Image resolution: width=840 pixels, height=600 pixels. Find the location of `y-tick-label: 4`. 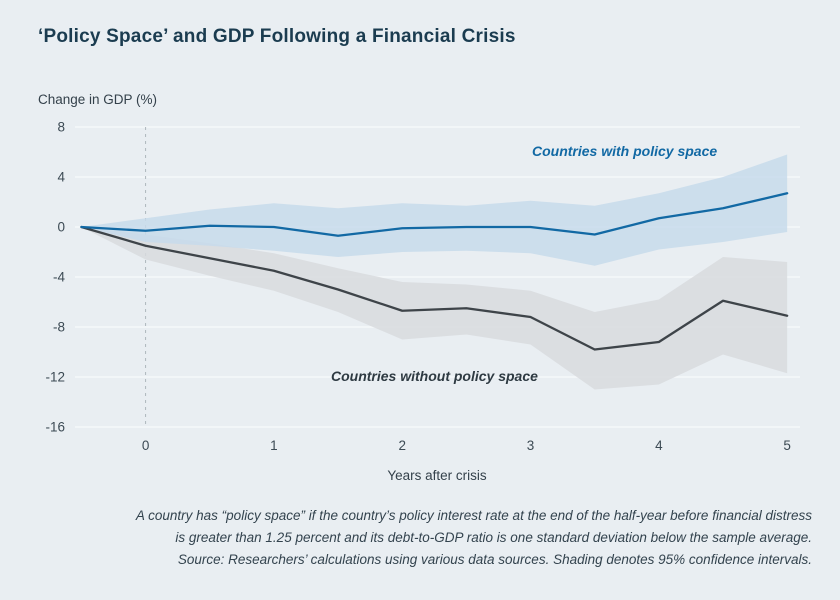

y-tick-label: 4 is located at coordinates (61, 177).